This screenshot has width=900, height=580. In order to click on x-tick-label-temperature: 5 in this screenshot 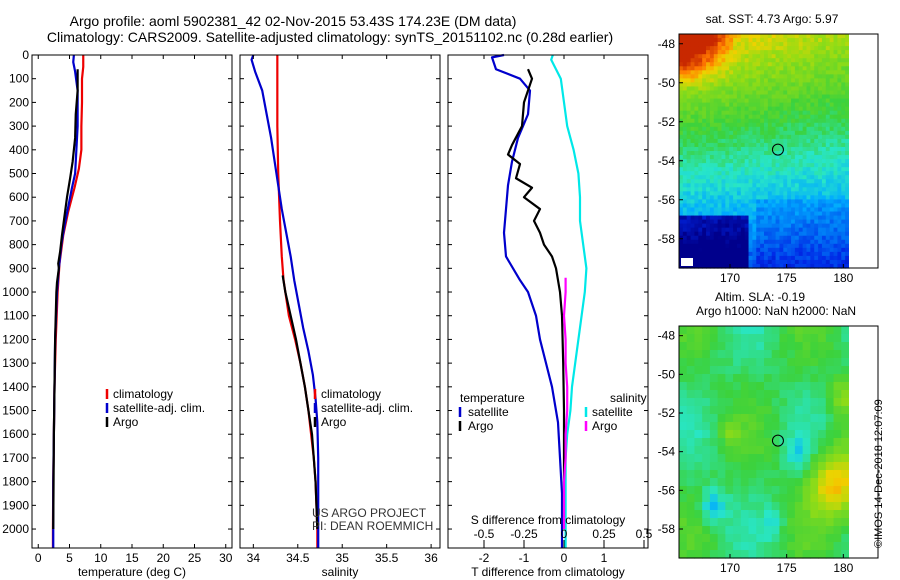, I will do `click(69, 558)`.